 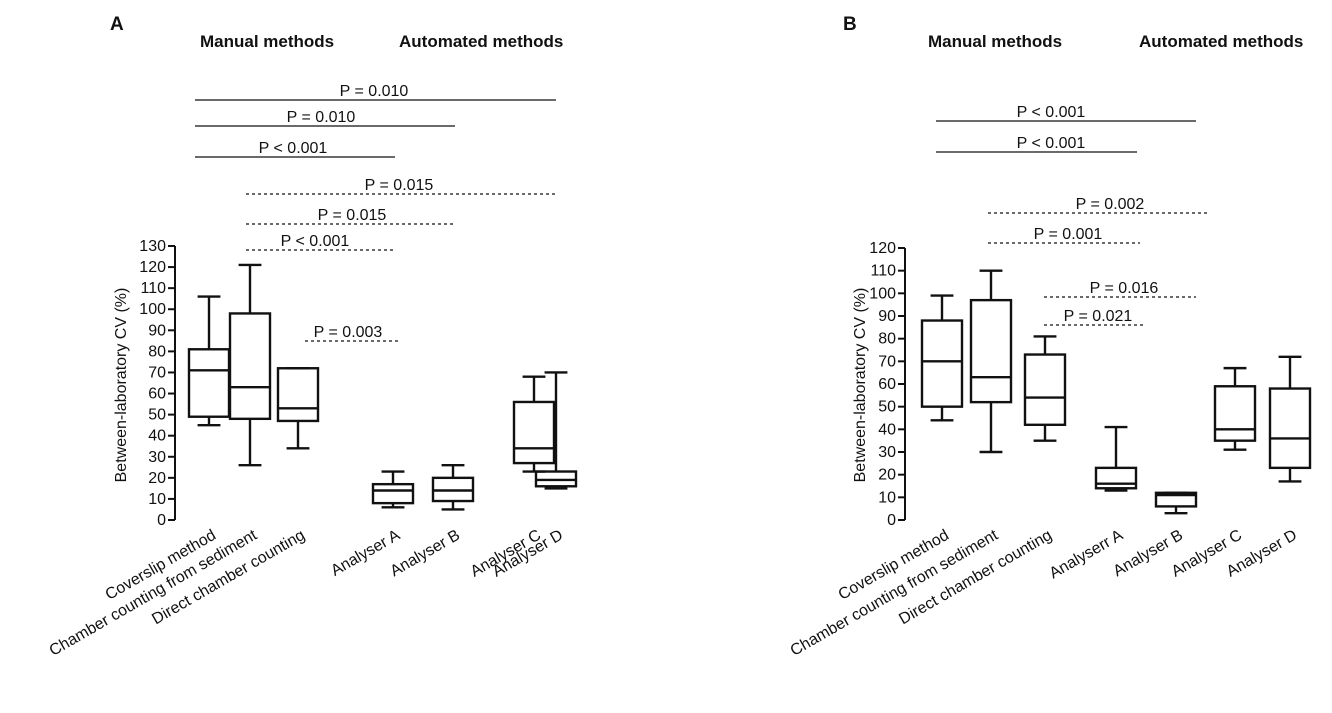 What do you see at coordinates (152, 267) in the screenshot?
I see `y-tick-label-a: 120` at bounding box center [152, 267].